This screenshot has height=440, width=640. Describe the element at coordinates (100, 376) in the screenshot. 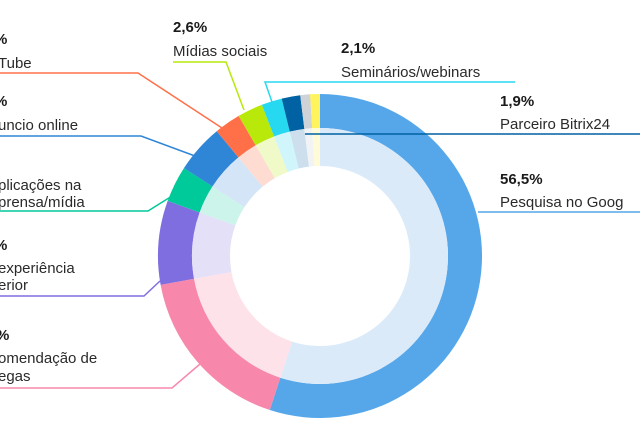

I see `leader-line-recommendation` at that location.